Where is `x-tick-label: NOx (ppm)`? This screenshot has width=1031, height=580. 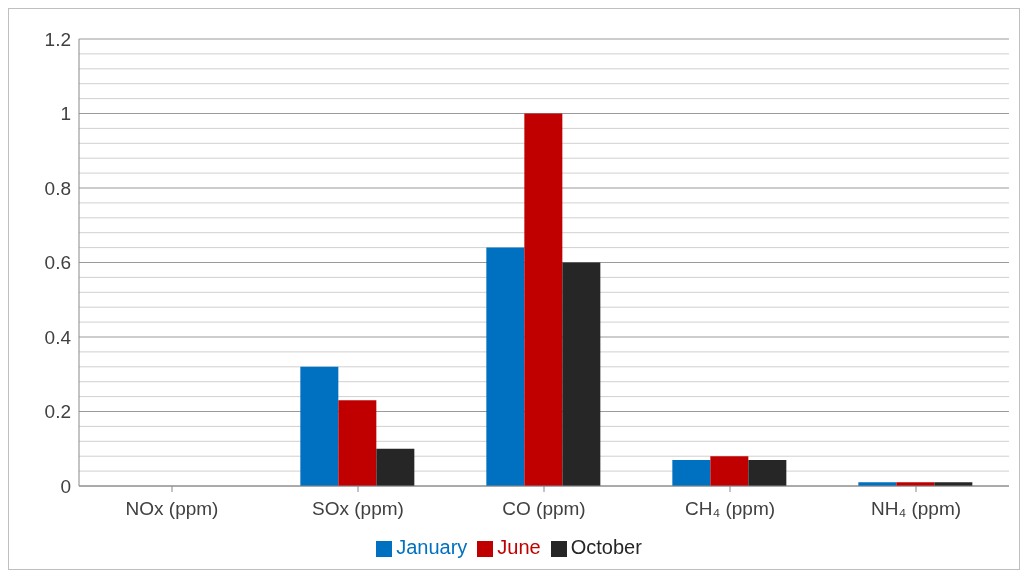 x-tick-label: NOx (ppm) is located at coordinates (172, 509).